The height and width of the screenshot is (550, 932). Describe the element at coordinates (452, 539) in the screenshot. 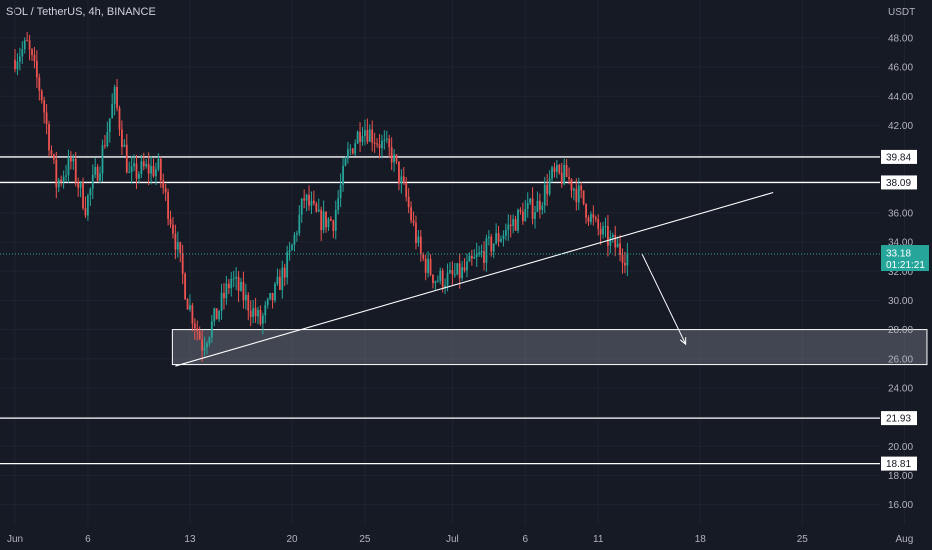

I see `x-axis-tick-label: Jul` at that location.